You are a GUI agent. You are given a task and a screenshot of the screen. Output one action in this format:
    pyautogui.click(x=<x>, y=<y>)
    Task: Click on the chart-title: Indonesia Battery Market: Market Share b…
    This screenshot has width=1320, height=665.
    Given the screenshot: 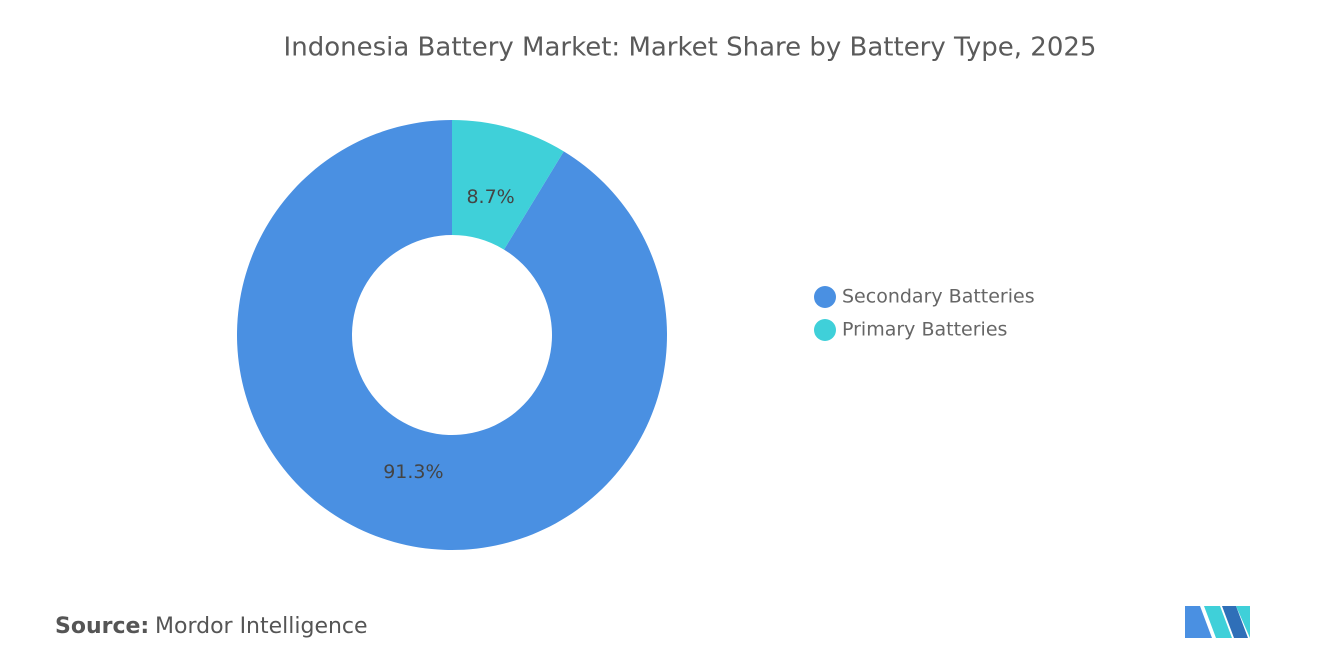 What is the action you would take?
    pyautogui.click(x=690, y=48)
    